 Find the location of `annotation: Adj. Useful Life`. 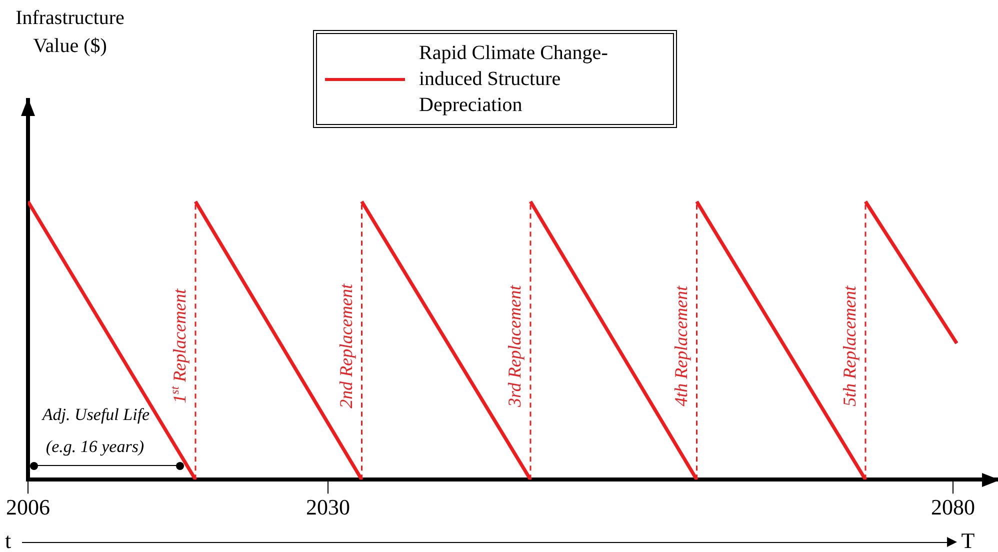

annotation: Adj. Useful Life is located at coordinates (95, 414).